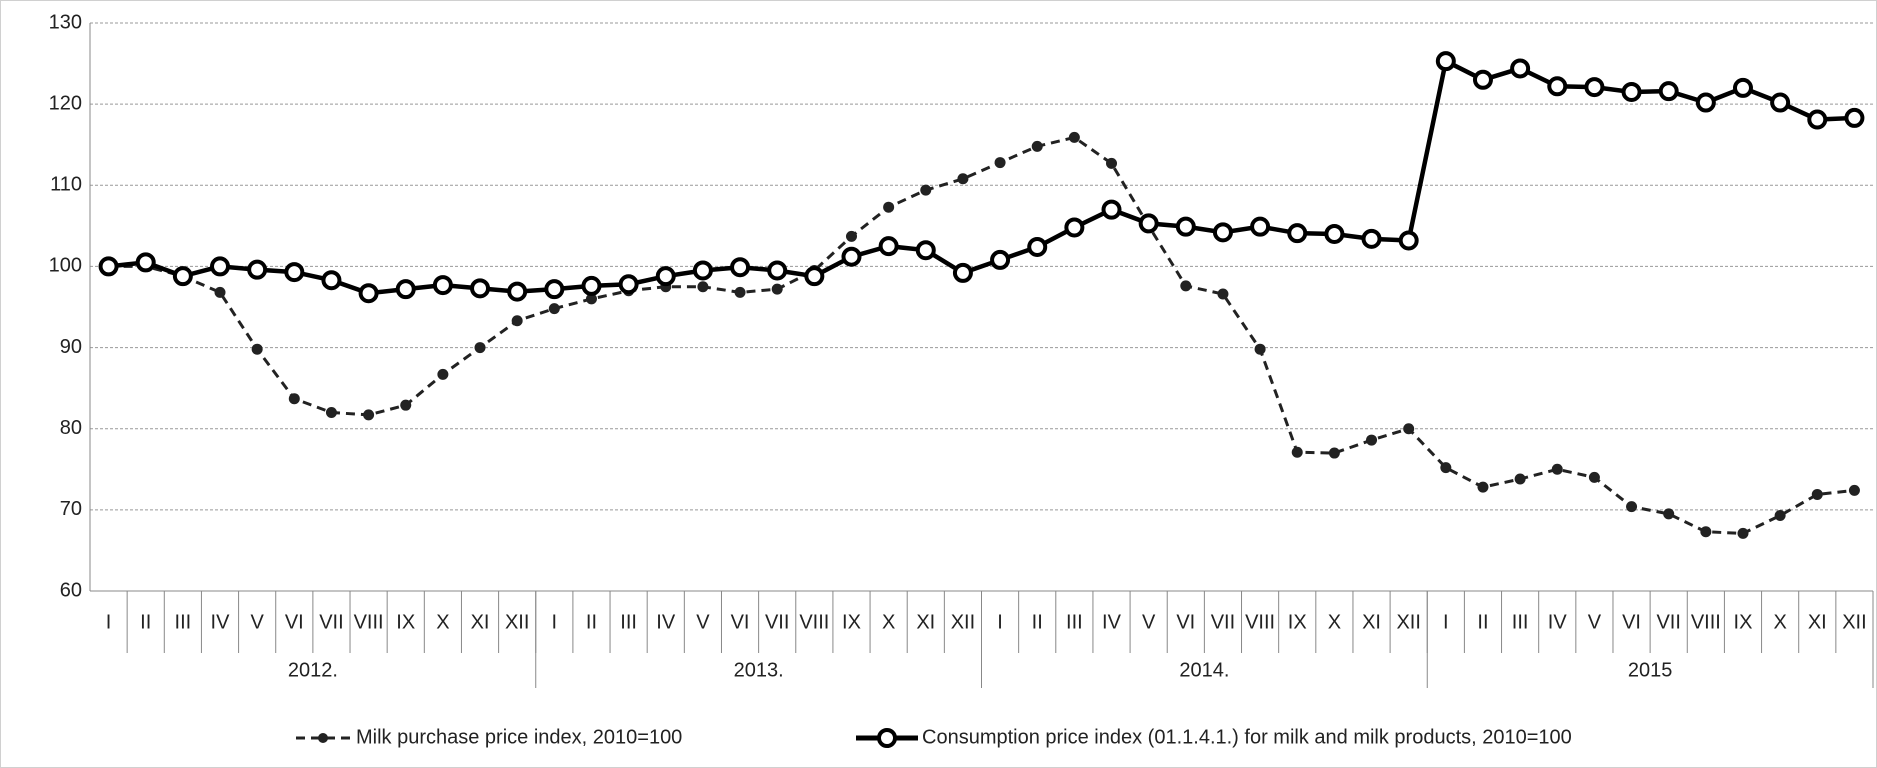  Describe the element at coordinates (66, 185) in the screenshot. I see `y-tick-label: 110` at that location.